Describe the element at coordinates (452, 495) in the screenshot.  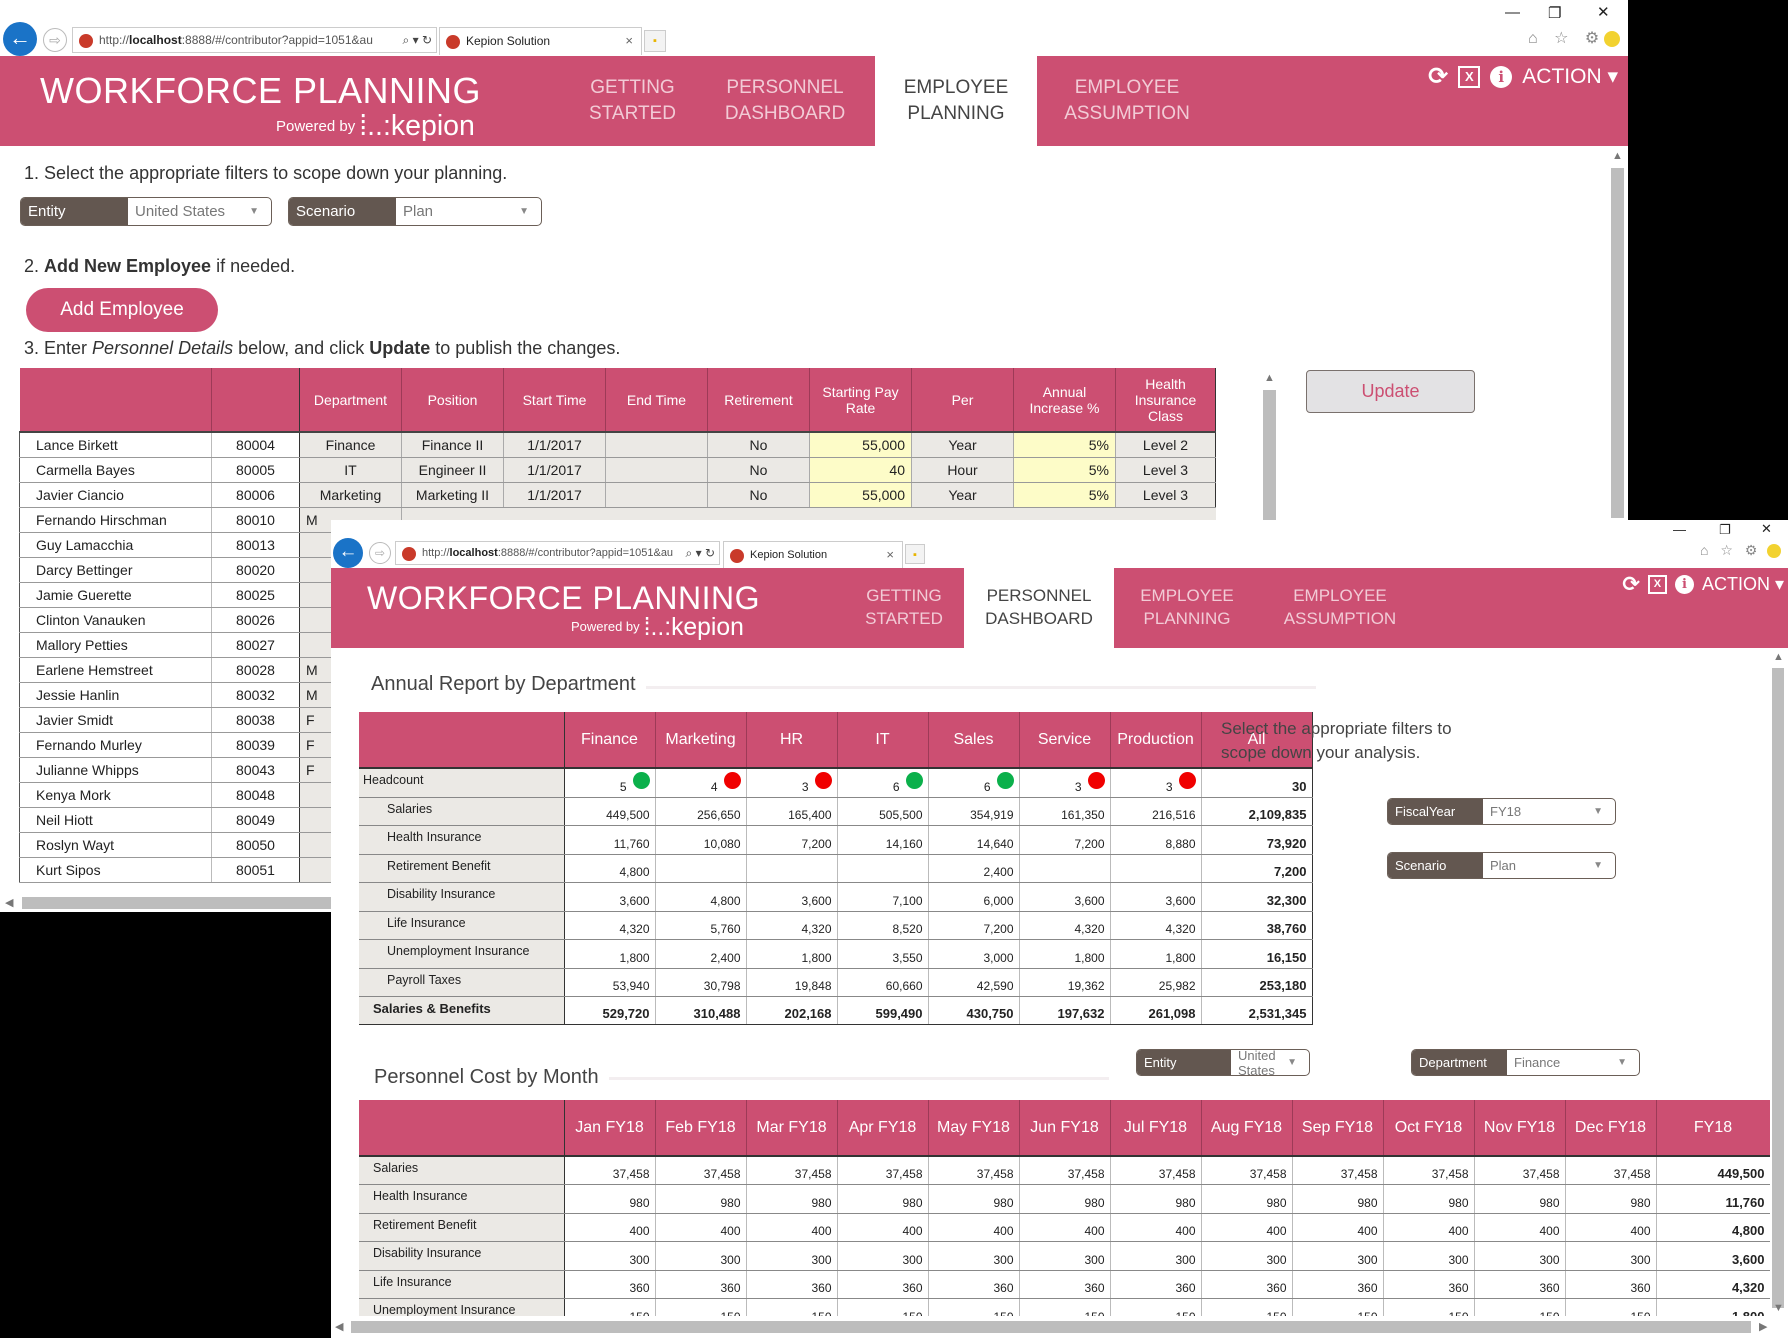
I see `position-cell: Marketing II` at that location.